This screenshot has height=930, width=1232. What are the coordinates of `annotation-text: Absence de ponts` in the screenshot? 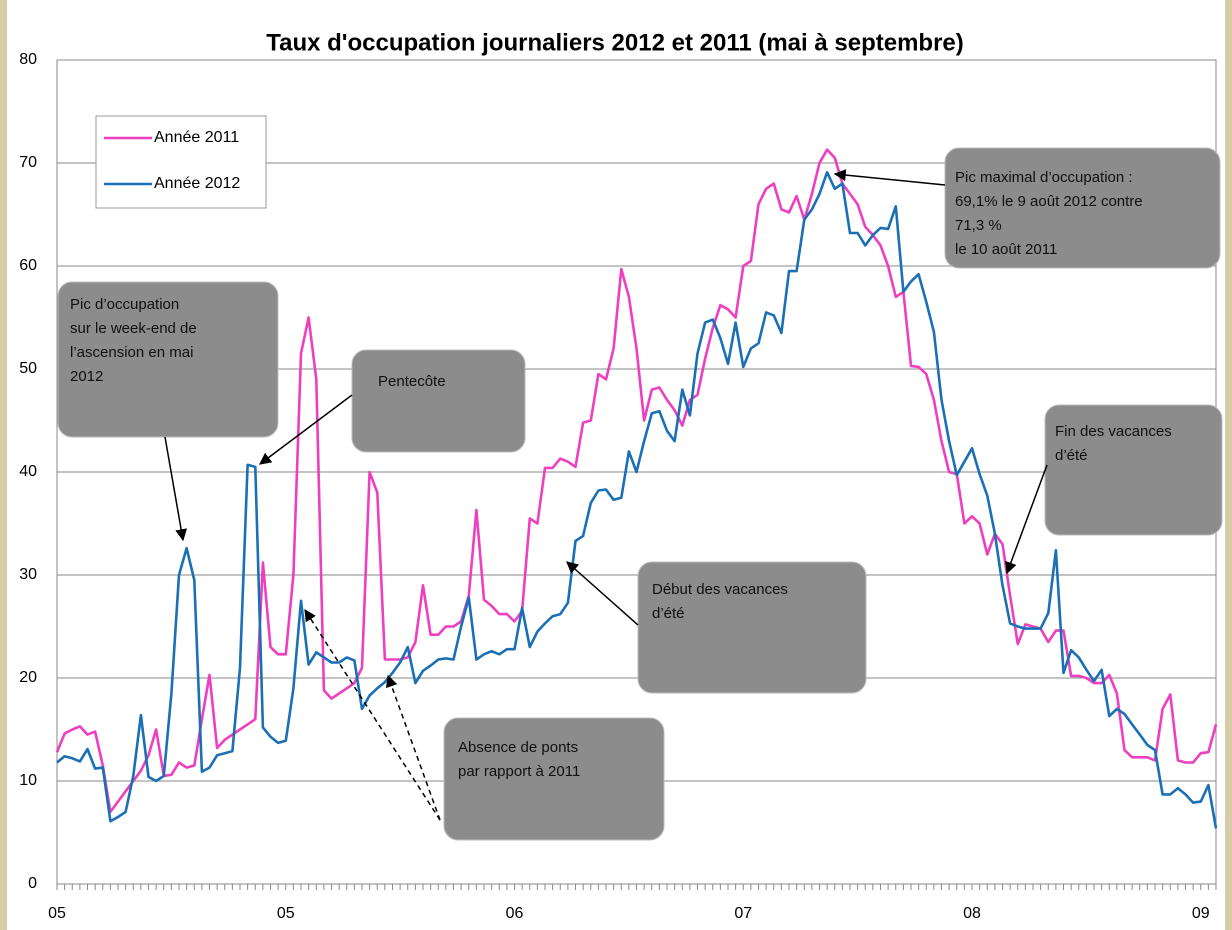 It's located at (518, 747).